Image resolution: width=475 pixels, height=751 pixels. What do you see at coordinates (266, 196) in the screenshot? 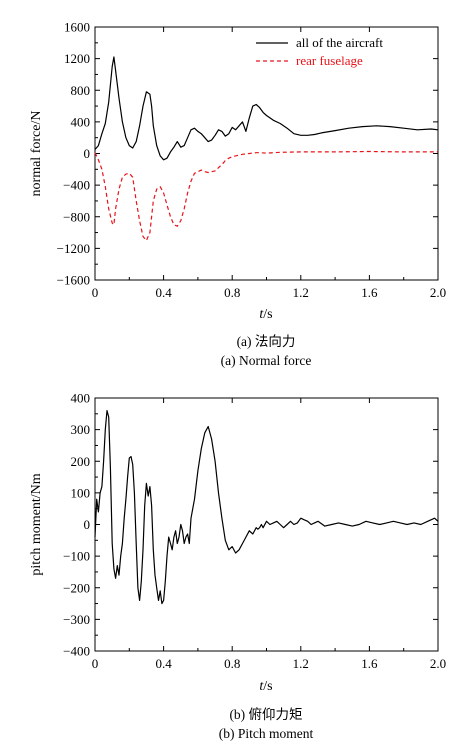
I see `series-line-rear-fuselage` at bounding box center [266, 196].